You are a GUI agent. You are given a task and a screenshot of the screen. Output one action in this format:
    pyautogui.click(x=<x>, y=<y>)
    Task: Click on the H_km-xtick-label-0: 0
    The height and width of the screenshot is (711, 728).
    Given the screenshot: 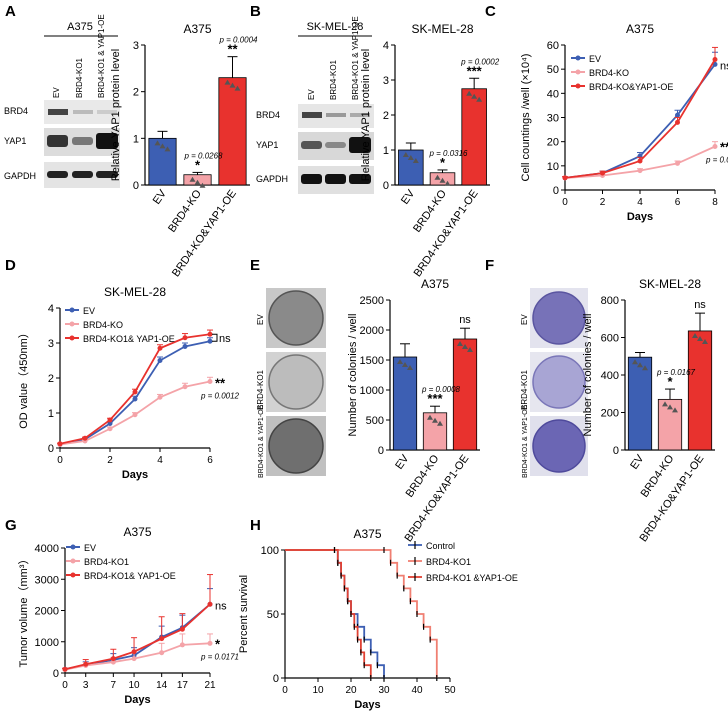 What is the action you would take?
    pyautogui.click(x=285, y=690)
    